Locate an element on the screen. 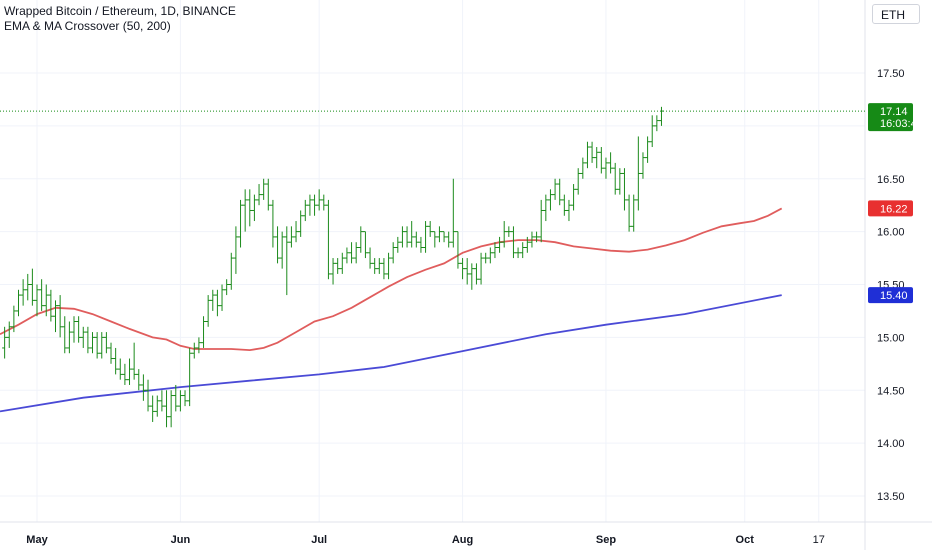  indicator-label: EMA & MA Crossover (50, 200) is located at coordinates (87, 26).